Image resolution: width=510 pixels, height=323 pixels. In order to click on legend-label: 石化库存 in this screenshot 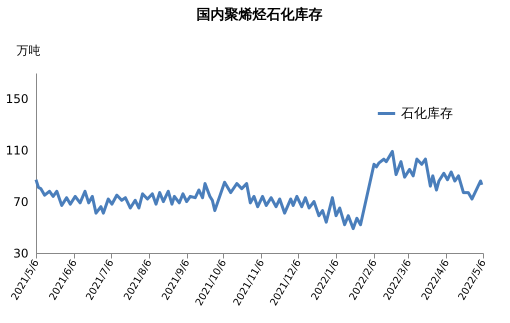, I will do `click(427, 114)`.